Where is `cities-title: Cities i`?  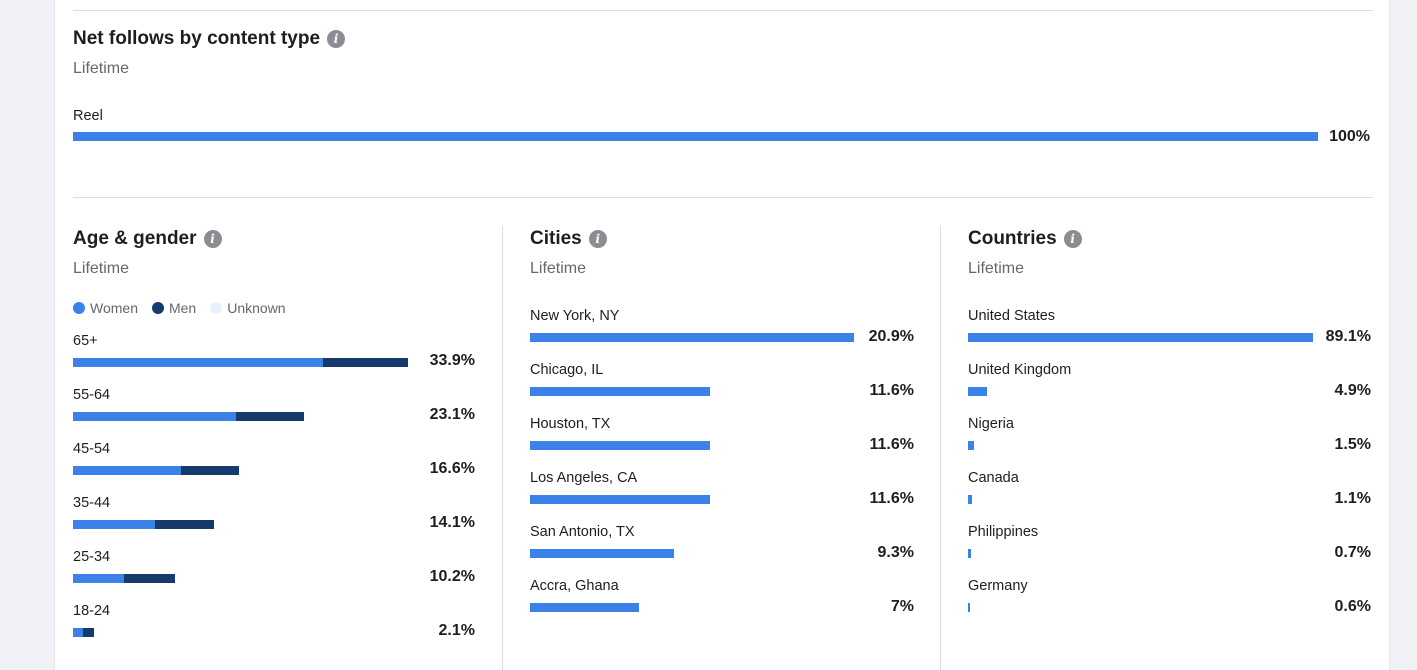 cities-title: Cities i is located at coordinates (568, 239).